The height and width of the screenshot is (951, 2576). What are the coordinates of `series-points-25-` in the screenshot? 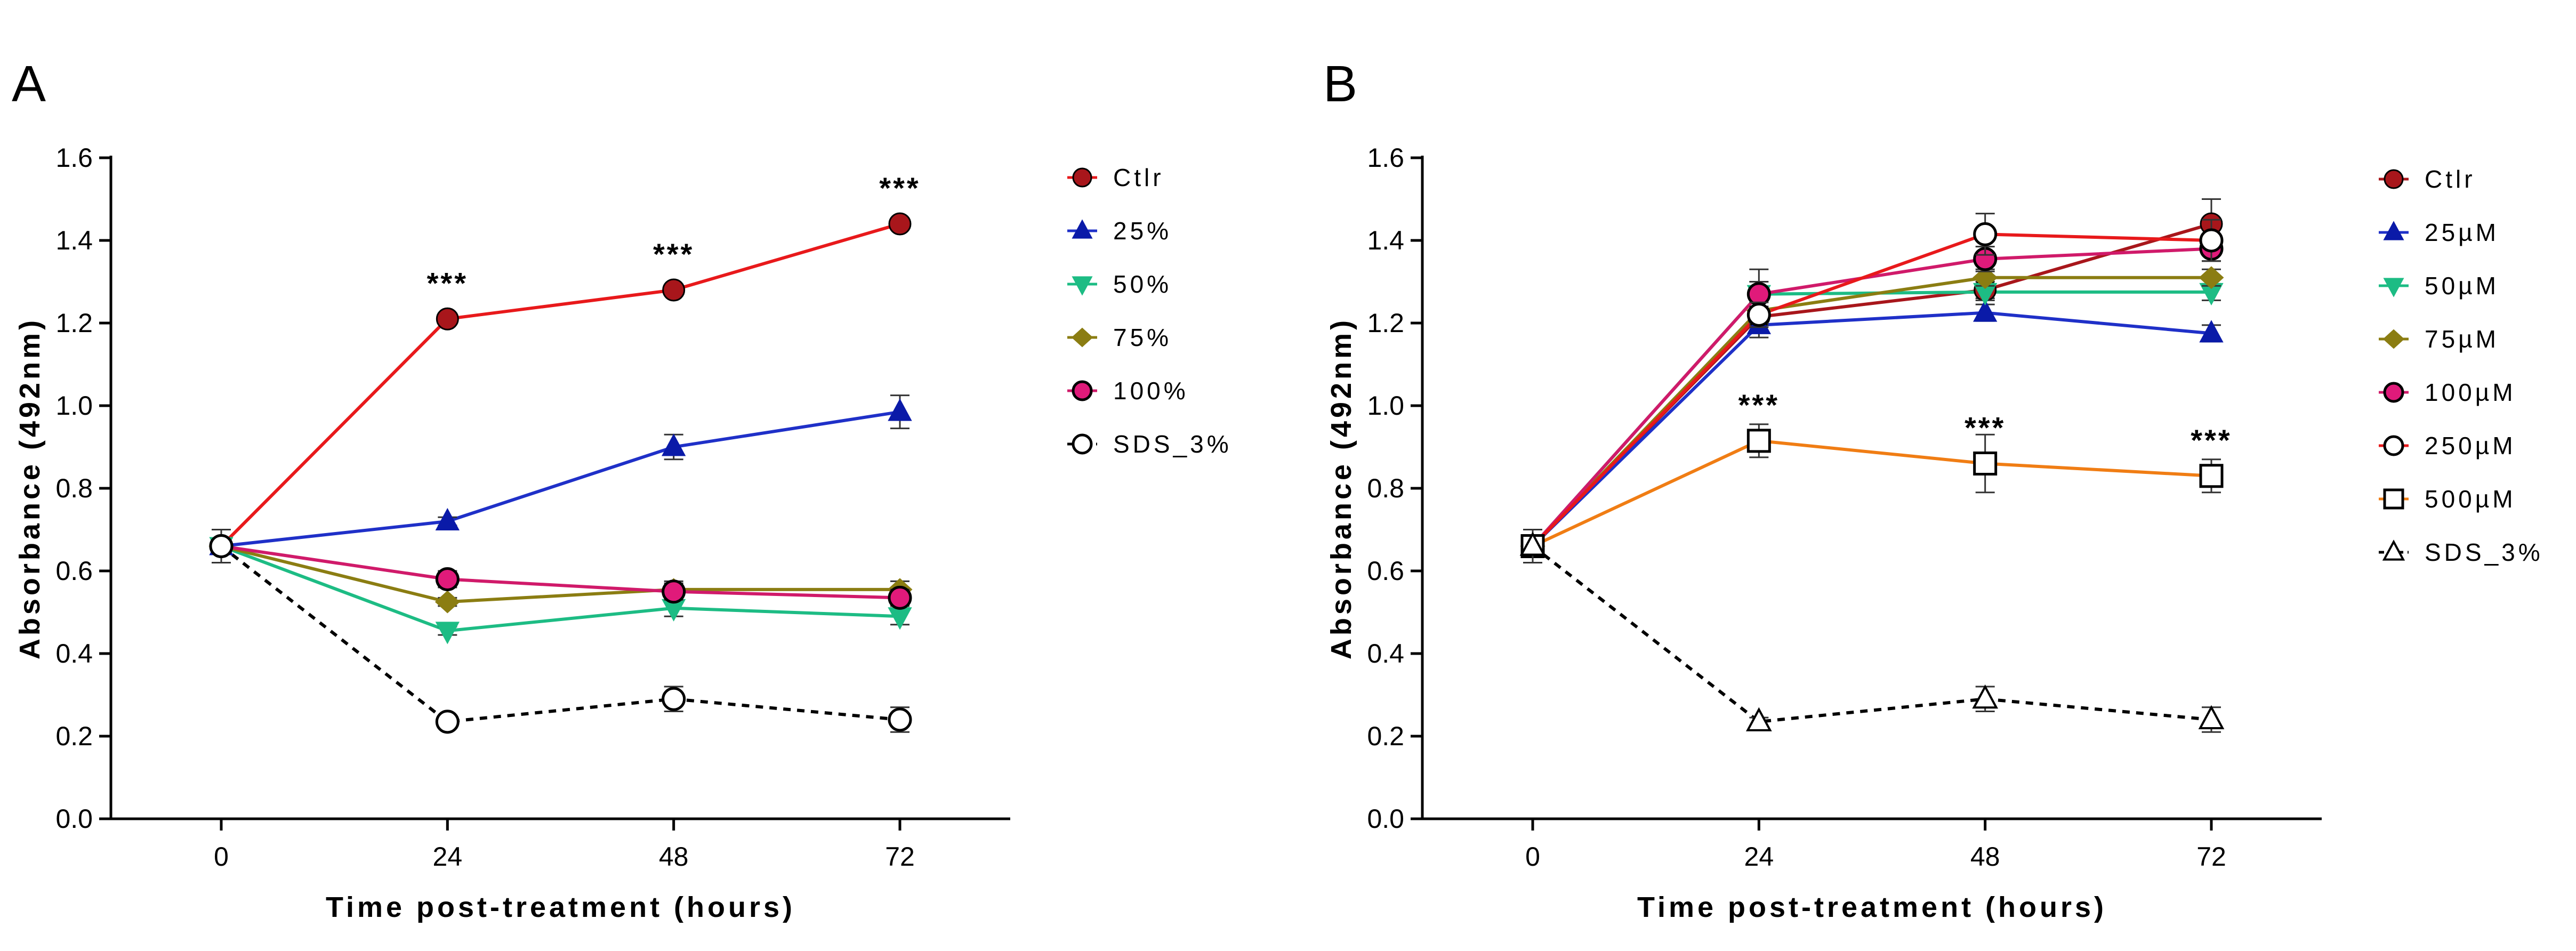 It's located at (560, 474).